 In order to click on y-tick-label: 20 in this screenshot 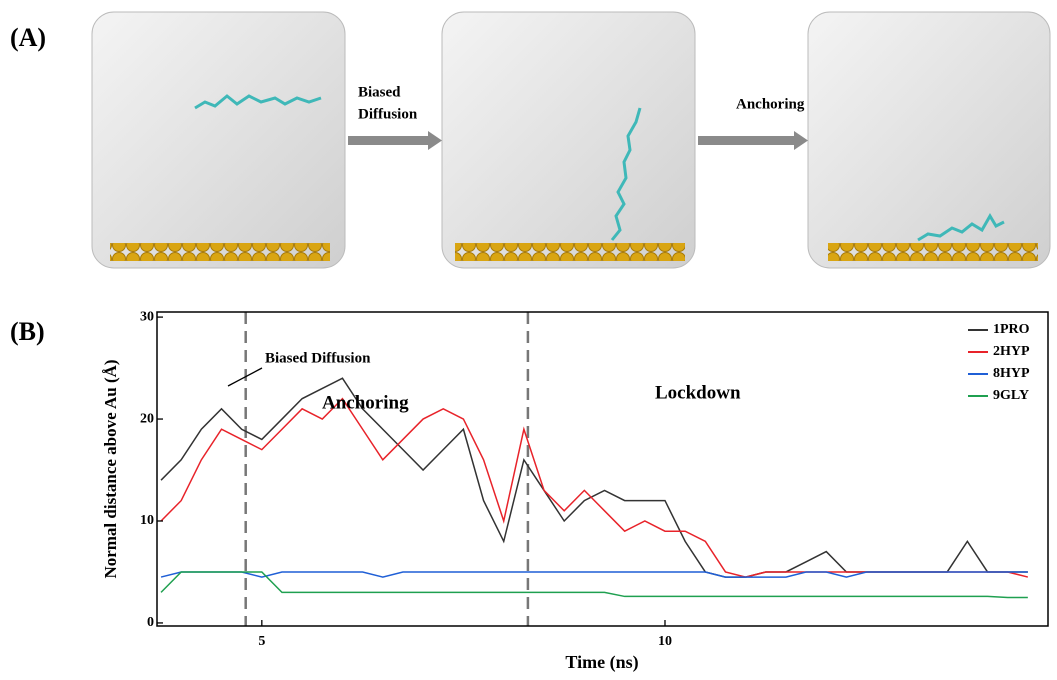, I will do `click(147, 418)`.